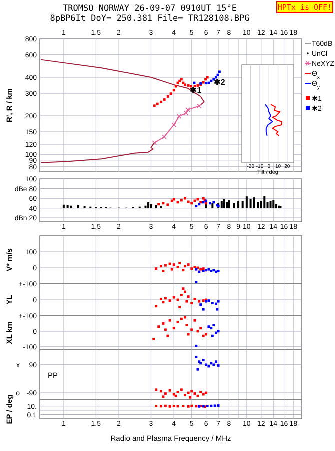 Image resolution: width=335 pixels, height=451 pixels. Describe the element at coordinates (196, 91) in the screenshot. I see `annotation: ✱1` at that location.